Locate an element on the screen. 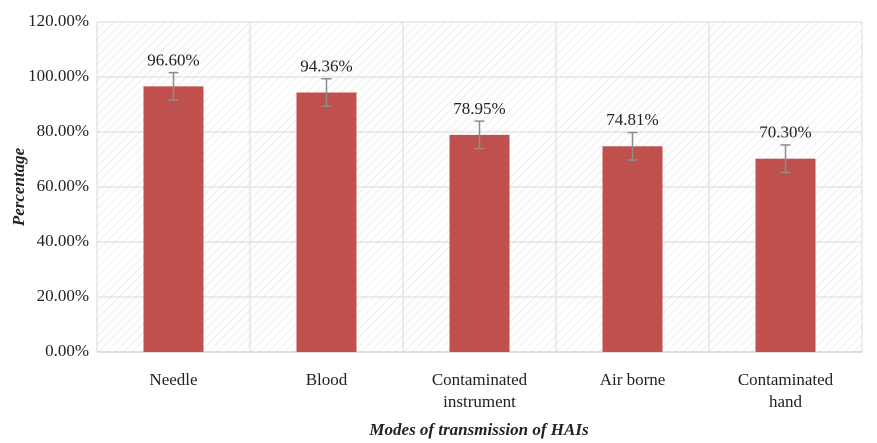  data-label: 94.36% is located at coordinates (326, 65).